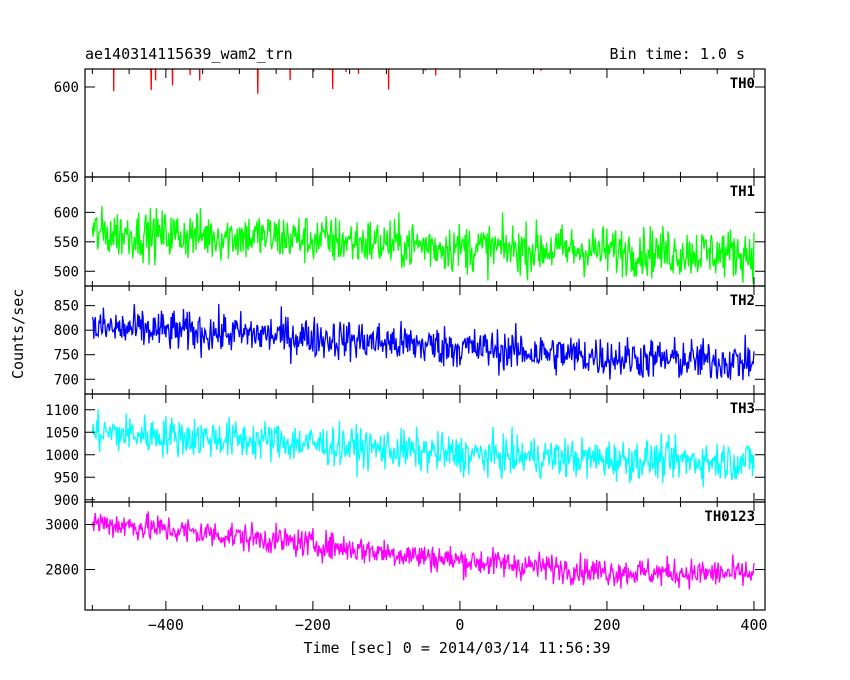 Image resolution: width=850 pixels, height=680 pixels. I want to click on y-tick-label: 900, so click(66, 501).